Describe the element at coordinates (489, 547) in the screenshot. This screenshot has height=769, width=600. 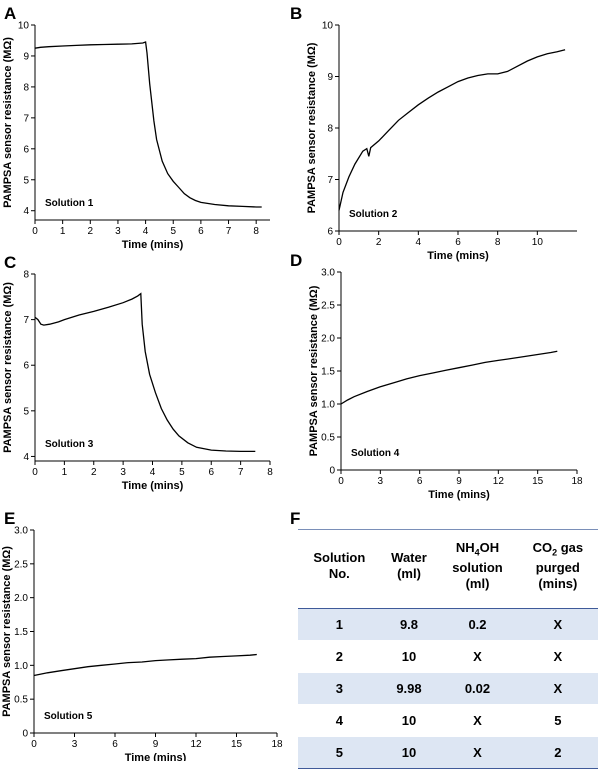
I see `header-text: OH` at that location.